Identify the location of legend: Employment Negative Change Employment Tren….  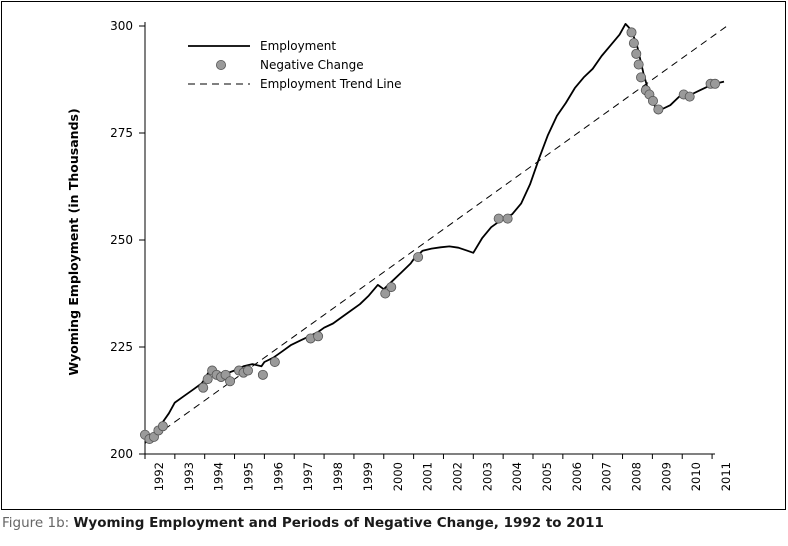
(295, 65).